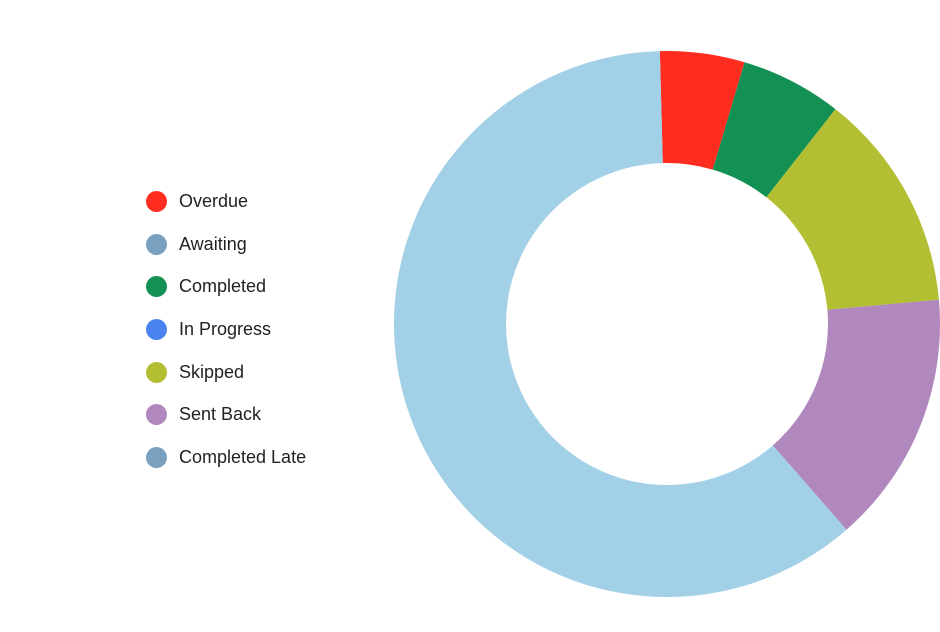 Image resolution: width=940 pixels, height=632 pixels. What do you see at coordinates (774, 130) in the screenshot?
I see `slice-completed` at bounding box center [774, 130].